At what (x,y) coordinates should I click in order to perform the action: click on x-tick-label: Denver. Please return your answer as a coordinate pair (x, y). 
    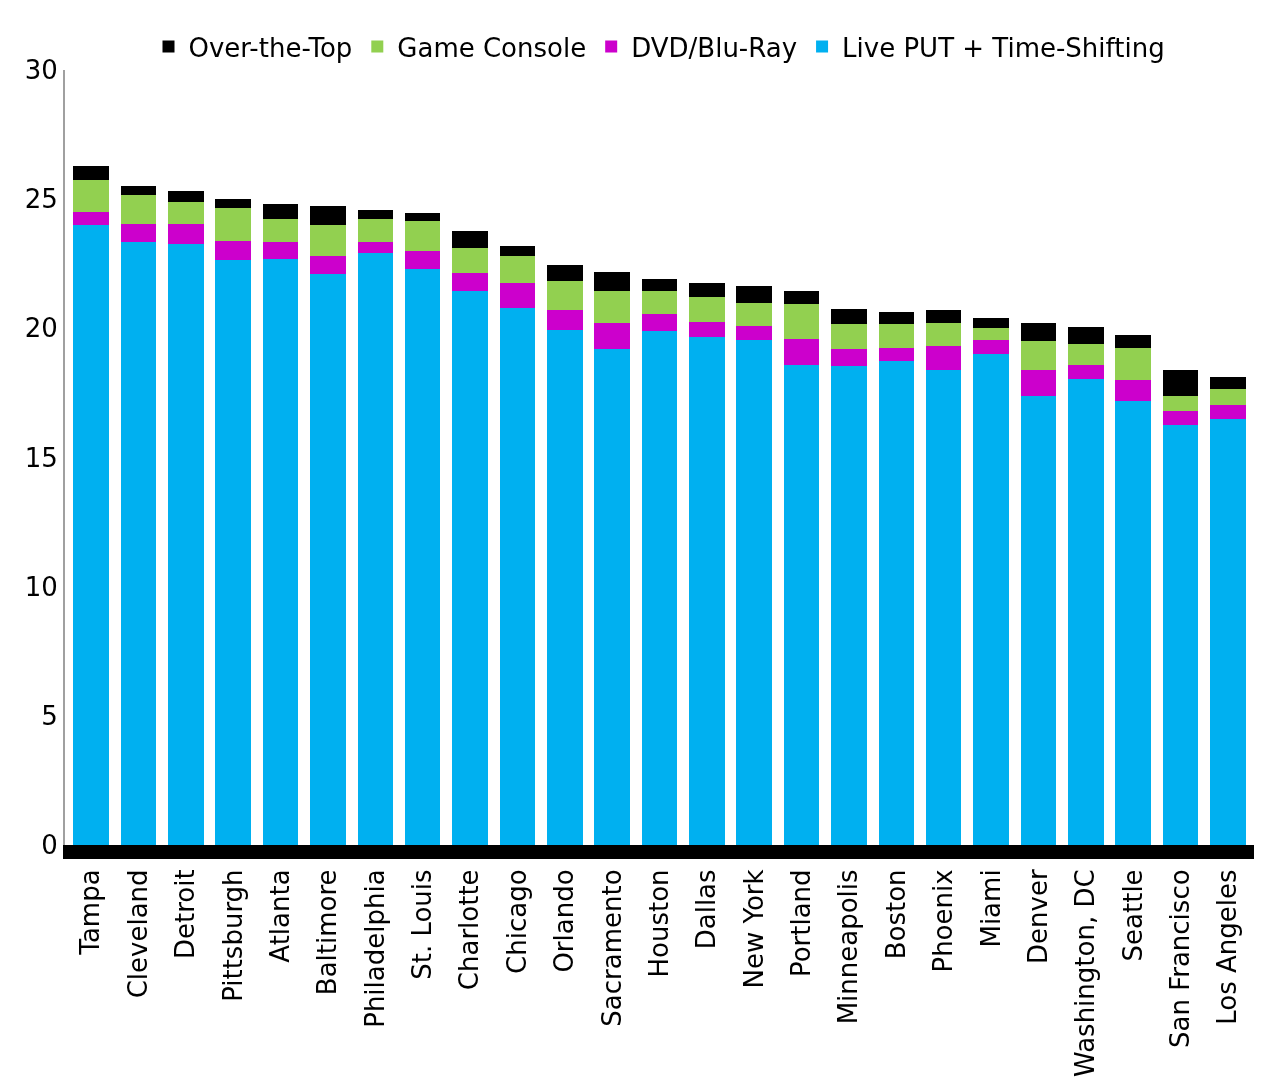
    Looking at the image, I should click on (1037, 916).